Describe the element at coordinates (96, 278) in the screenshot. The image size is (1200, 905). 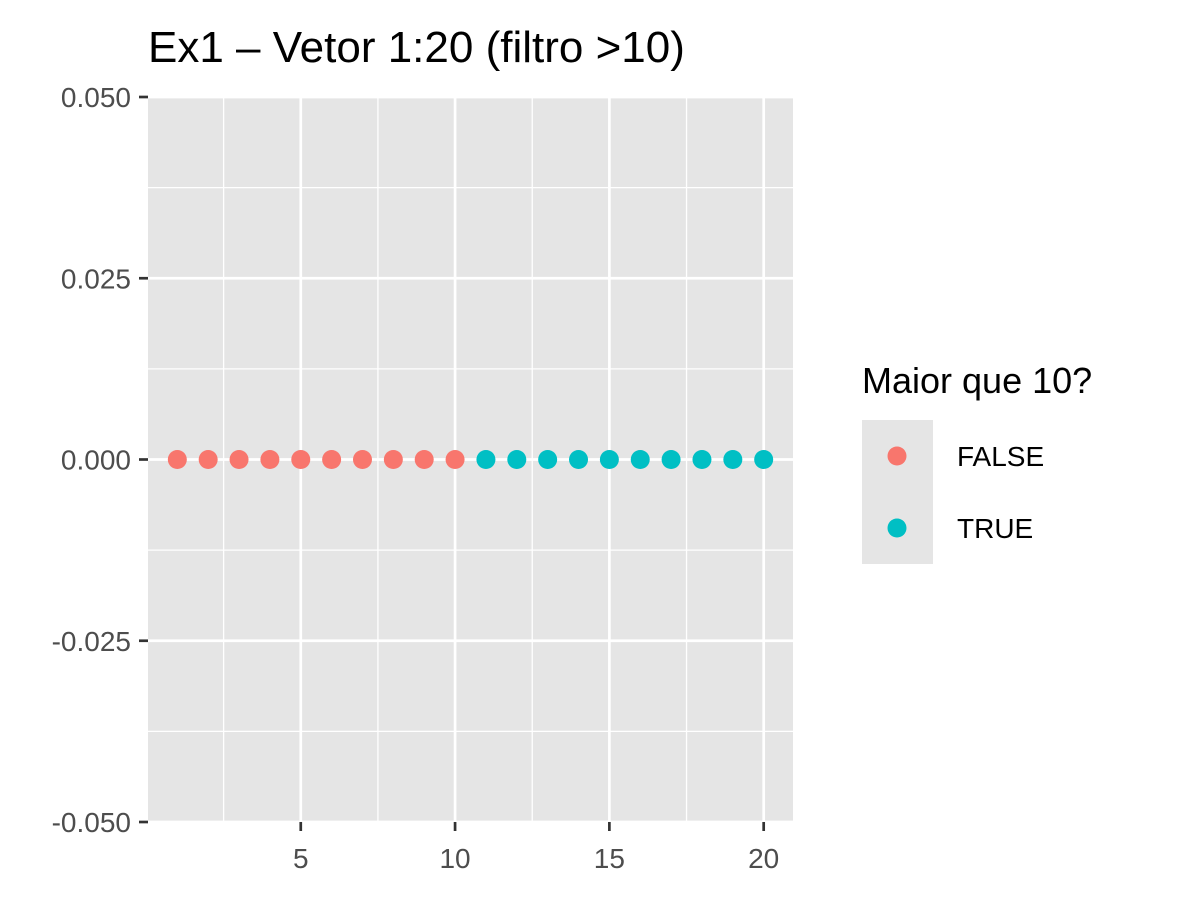
I see `y-tick-label: 0.025` at that location.